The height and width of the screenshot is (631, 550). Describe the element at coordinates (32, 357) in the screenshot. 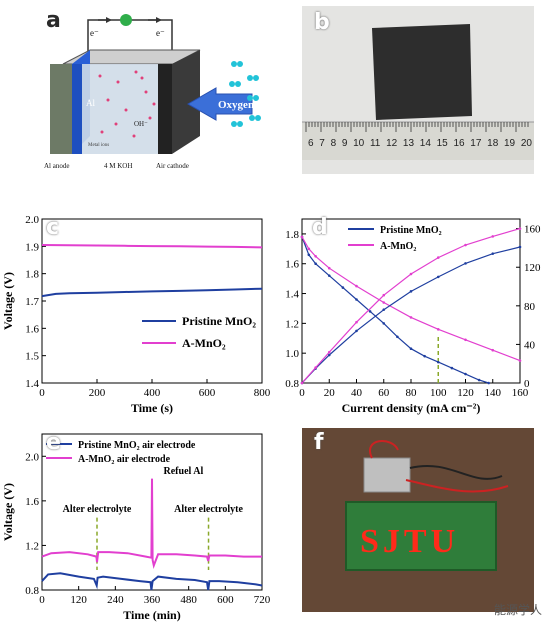

I see `y-tick-label: 1.5` at that location.